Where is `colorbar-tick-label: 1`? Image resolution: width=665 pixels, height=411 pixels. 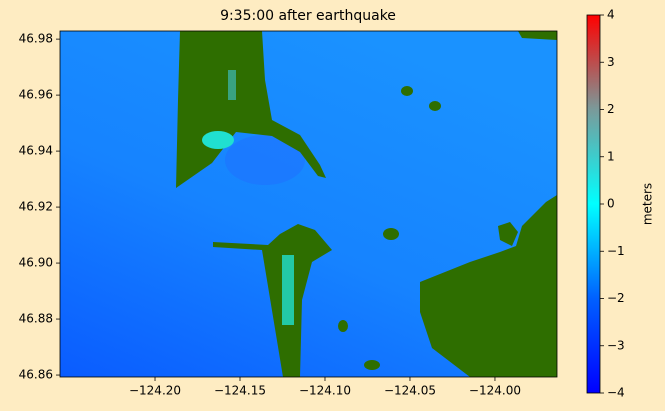 colorbar-tick-label: 1 is located at coordinates (611, 156).